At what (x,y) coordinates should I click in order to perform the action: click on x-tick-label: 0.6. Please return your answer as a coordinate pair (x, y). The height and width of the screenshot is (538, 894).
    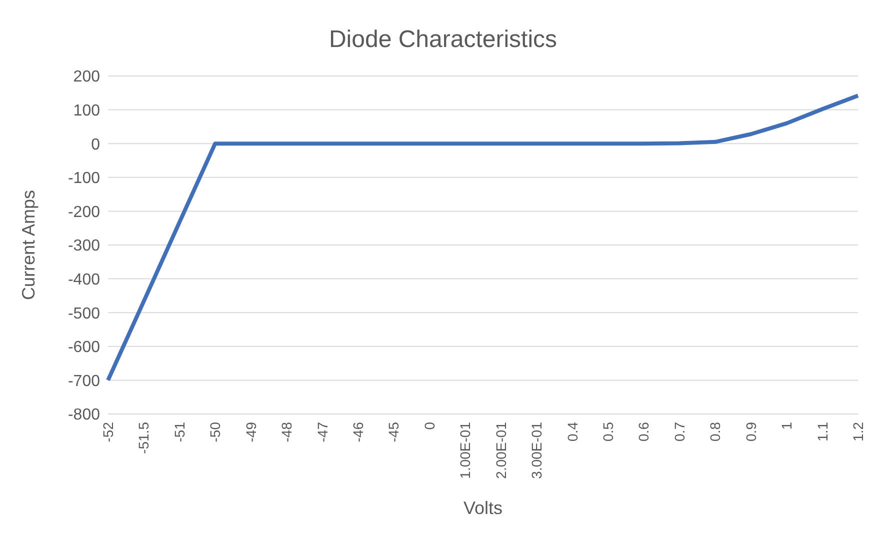
    Looking at the image, I should click on (644, 432).